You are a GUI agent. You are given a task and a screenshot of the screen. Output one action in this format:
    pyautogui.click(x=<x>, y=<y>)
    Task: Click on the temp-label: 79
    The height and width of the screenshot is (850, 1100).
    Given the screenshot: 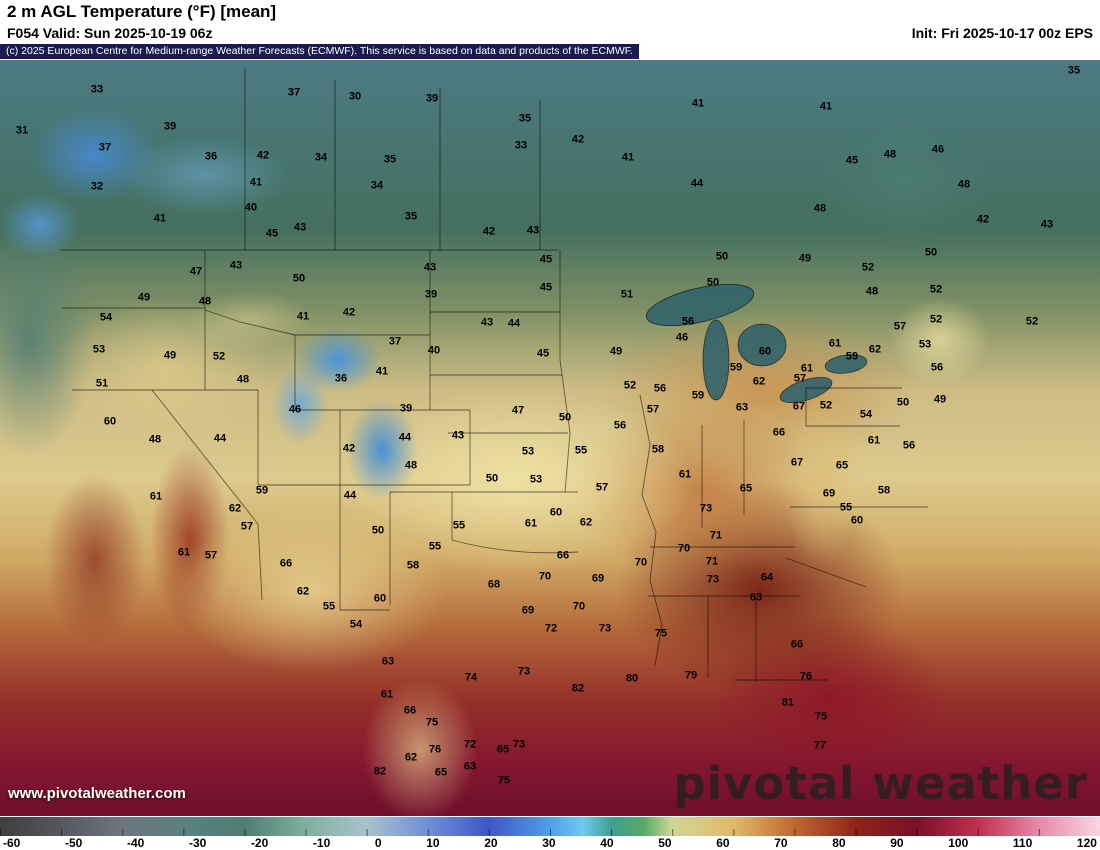 What is the action you would take?
    pyautogui.click(x=691, y=675)
    